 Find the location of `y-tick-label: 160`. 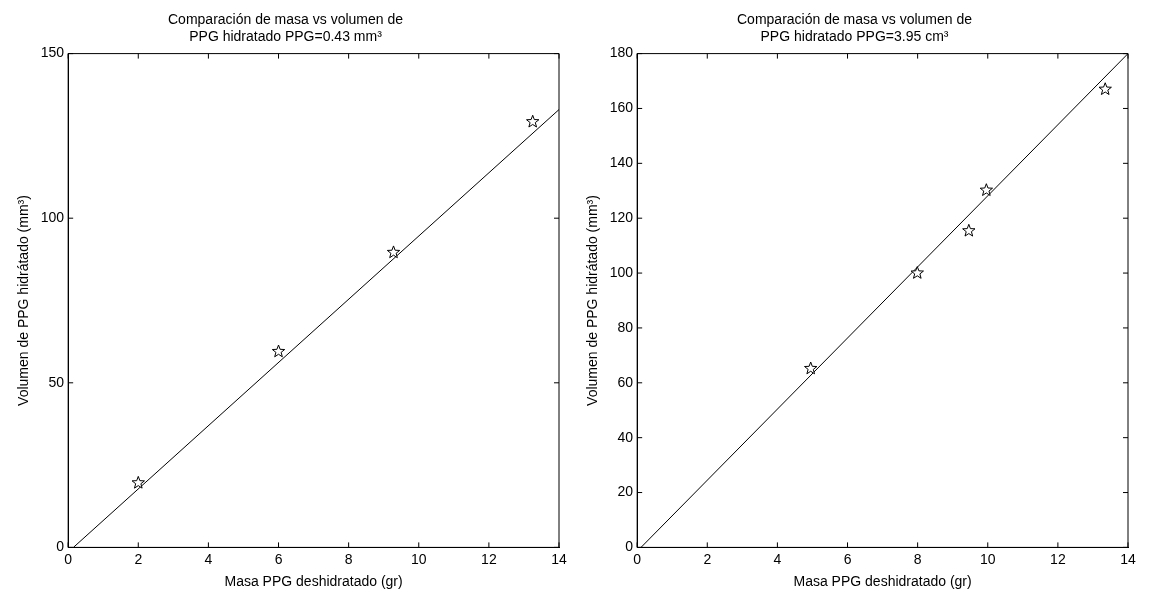

y-tick-label: 160 is located at coordinates (621, 107).